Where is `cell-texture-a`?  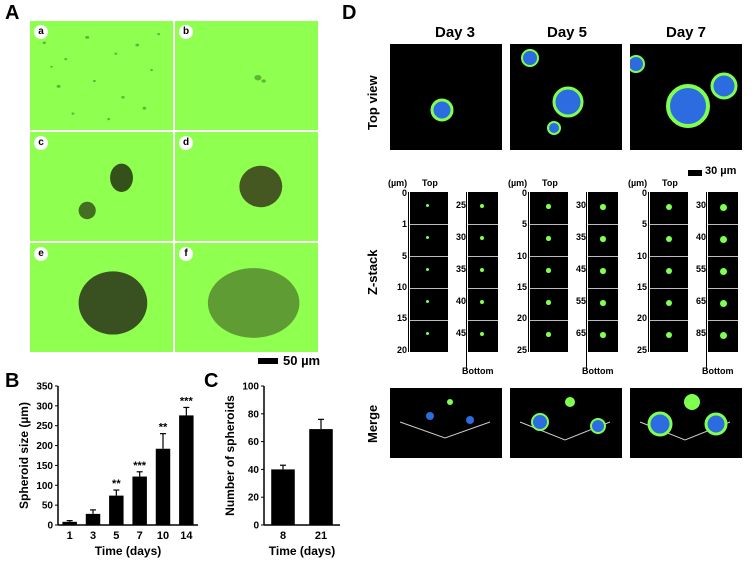 cell-texture-a is located at coordinates (101, 76).